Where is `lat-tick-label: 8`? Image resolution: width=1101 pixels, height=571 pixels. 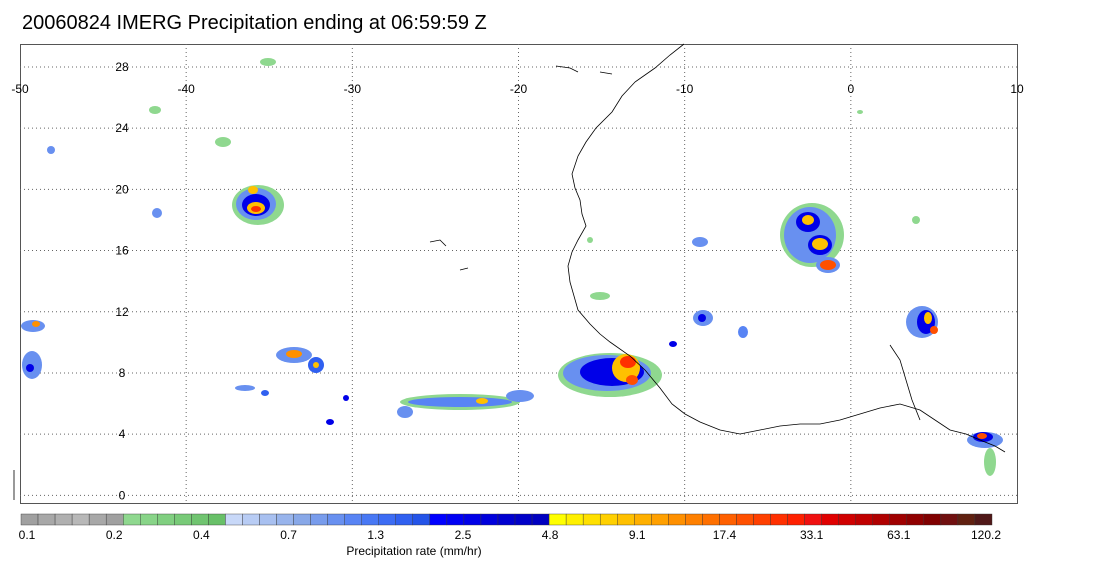 lat-tick-label: 8 is located at coordinates (122, 373).